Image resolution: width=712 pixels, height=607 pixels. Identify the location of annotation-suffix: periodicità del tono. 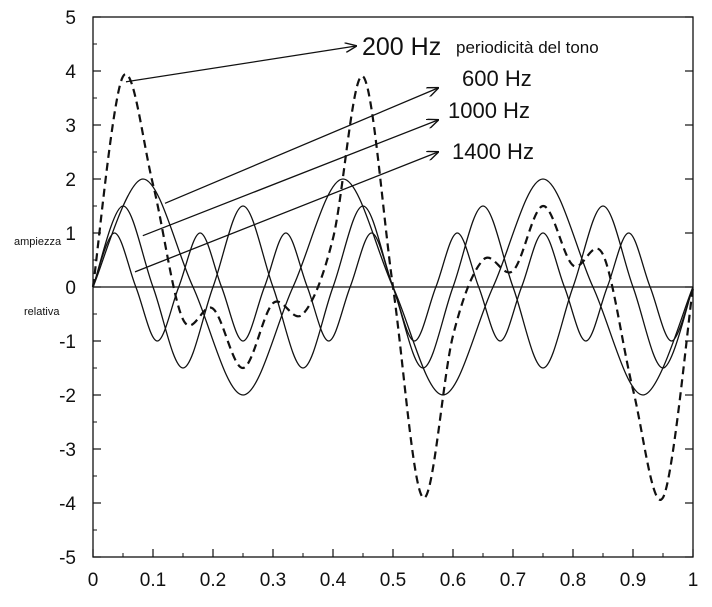
(527, 47).